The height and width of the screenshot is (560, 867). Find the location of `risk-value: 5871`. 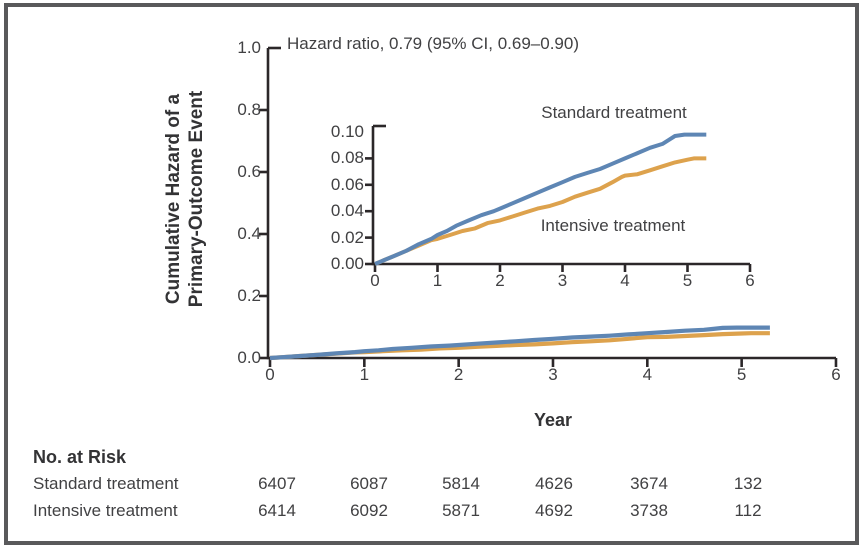

risk-value: 5871 is located at coordinates (461, 510).